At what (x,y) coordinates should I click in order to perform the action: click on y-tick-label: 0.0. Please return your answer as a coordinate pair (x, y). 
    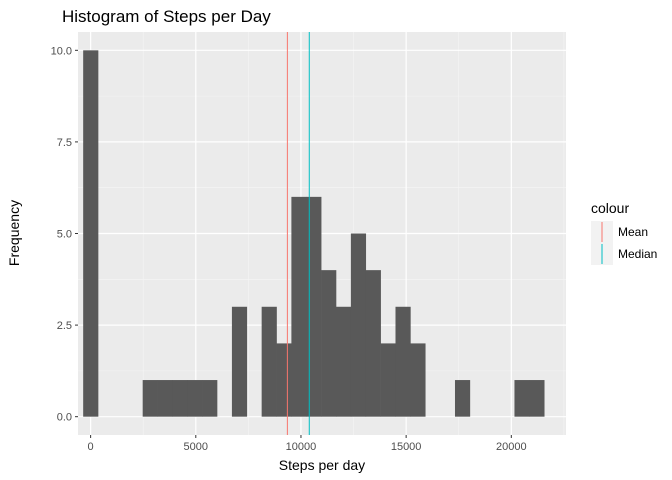
    Looking at the image, I should click on (64, 418).